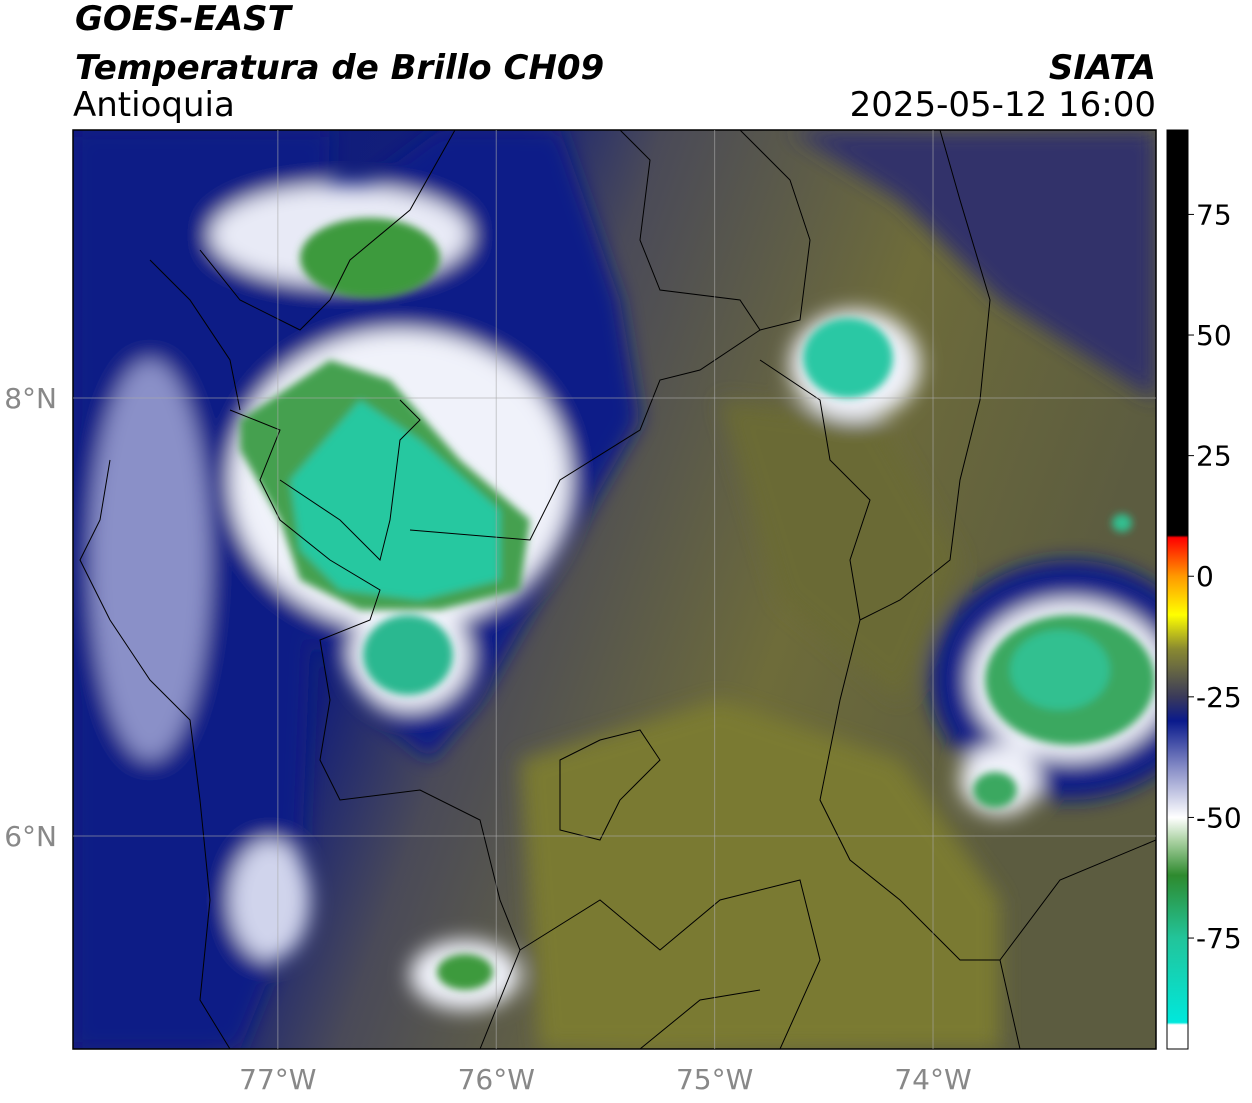  I want to click on colorbar-tick-label: 25, so click(1214, 456).